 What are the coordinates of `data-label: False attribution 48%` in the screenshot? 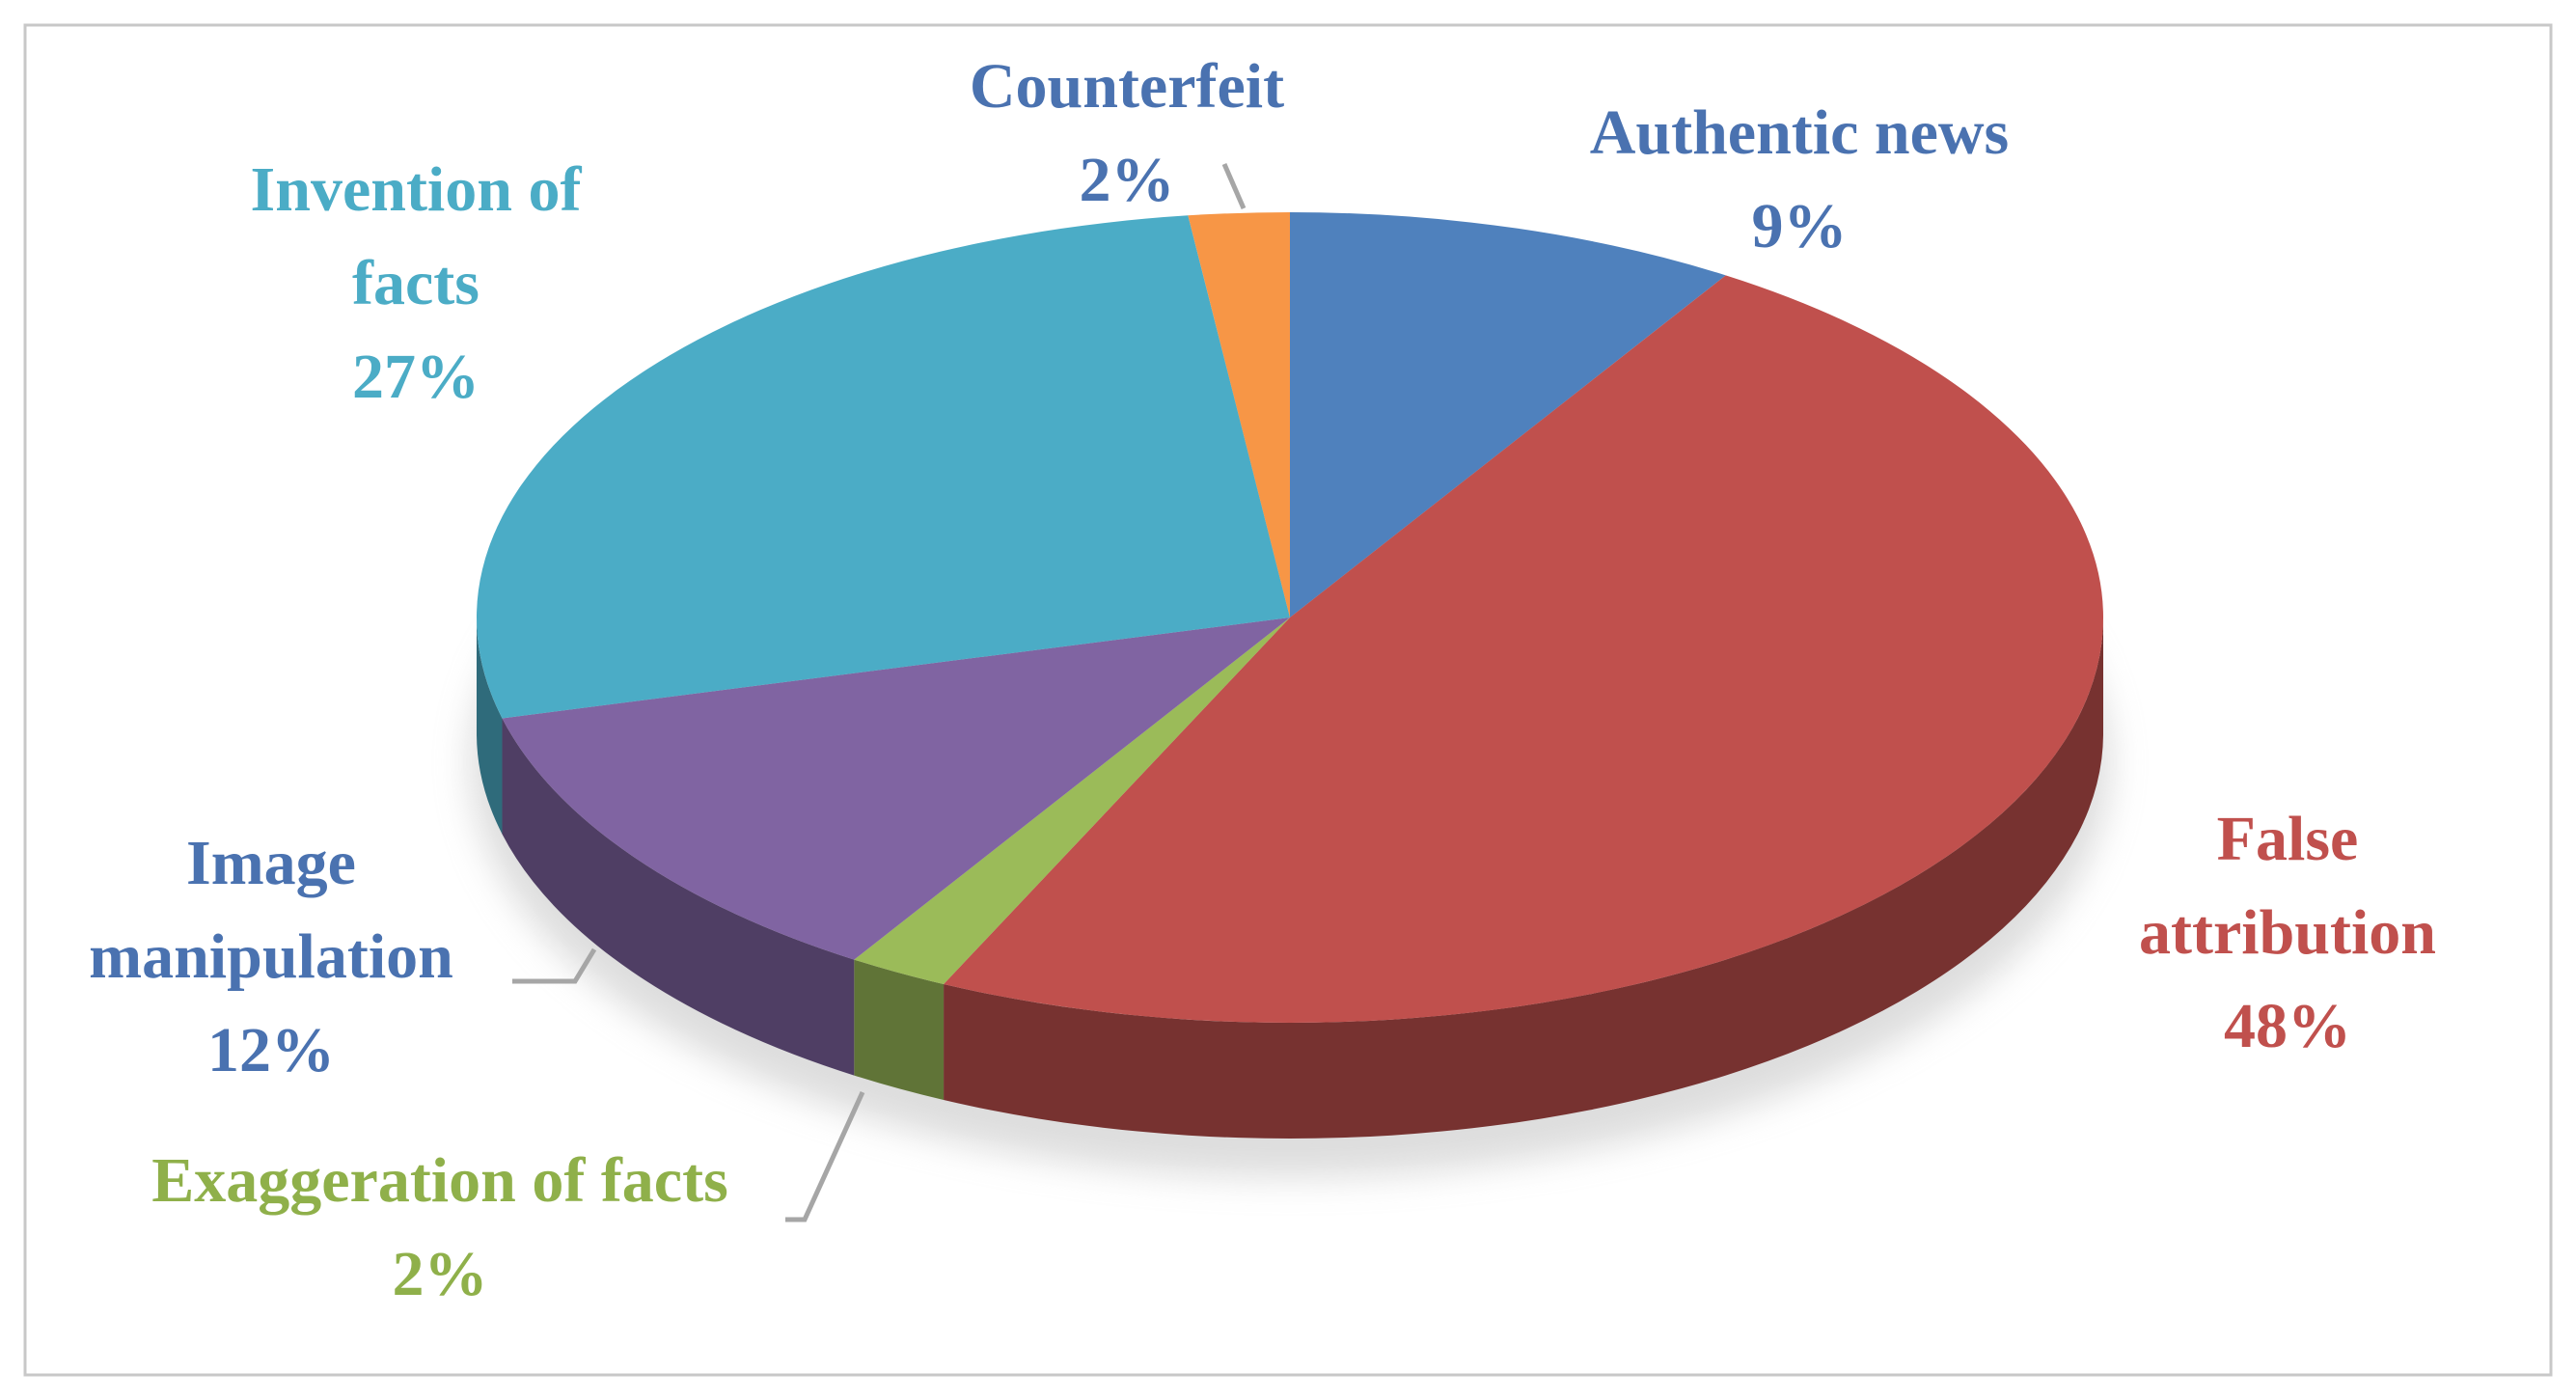 It's located at (2287, 932).